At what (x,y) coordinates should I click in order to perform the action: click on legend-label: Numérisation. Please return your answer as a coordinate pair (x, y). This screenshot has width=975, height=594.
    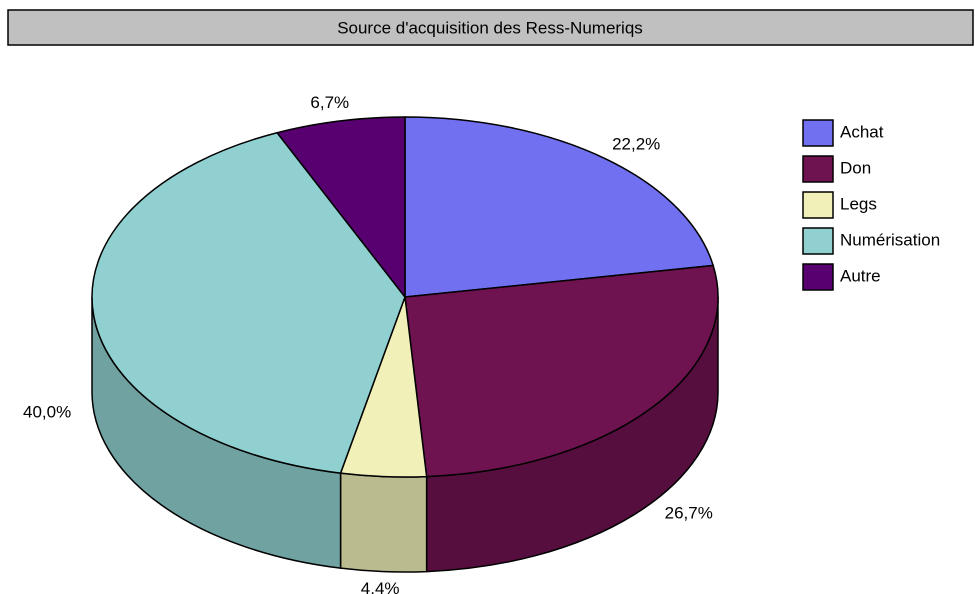
    Looking at the image, I should click on (890, 239).